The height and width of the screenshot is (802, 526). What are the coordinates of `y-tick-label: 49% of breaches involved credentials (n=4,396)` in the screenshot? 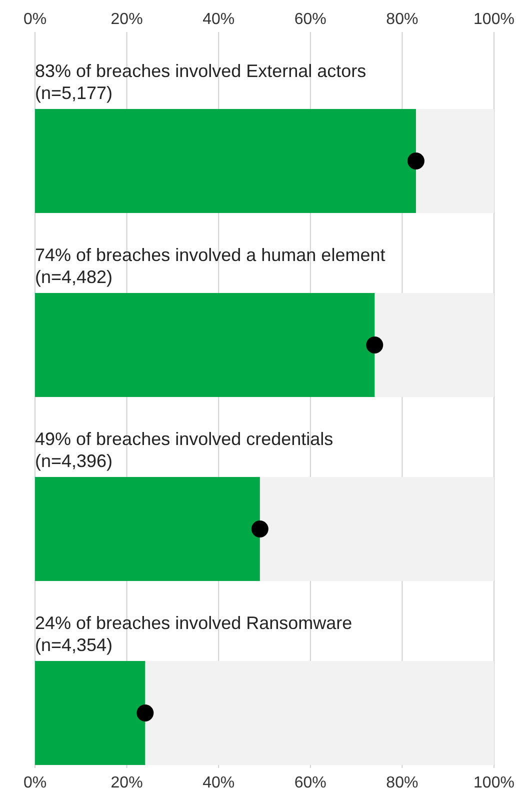 It's located at (184, 450).